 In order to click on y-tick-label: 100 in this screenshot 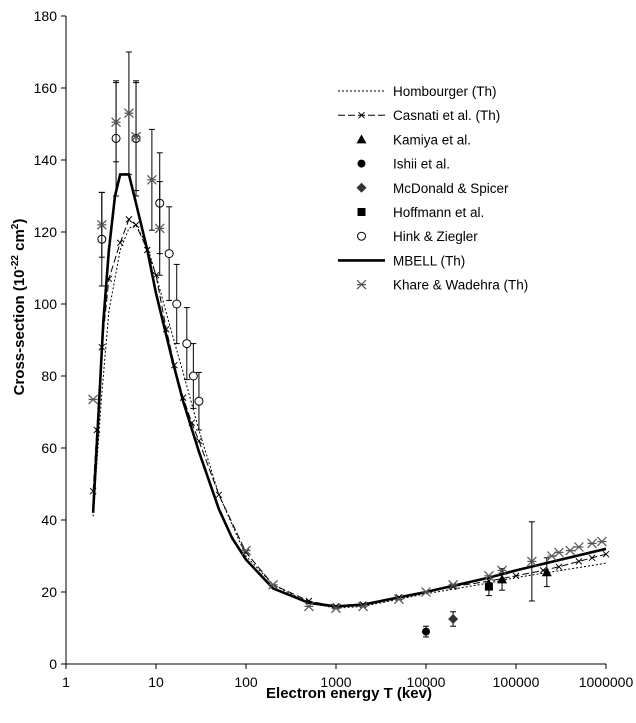, I will do `click(46, 304)`.